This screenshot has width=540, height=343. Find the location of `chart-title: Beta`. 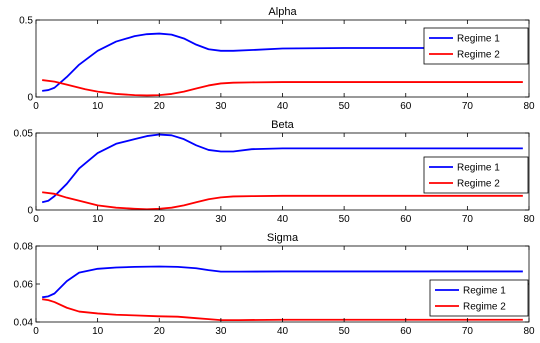

chart-title: Beta is located at coordinates (283, 125).